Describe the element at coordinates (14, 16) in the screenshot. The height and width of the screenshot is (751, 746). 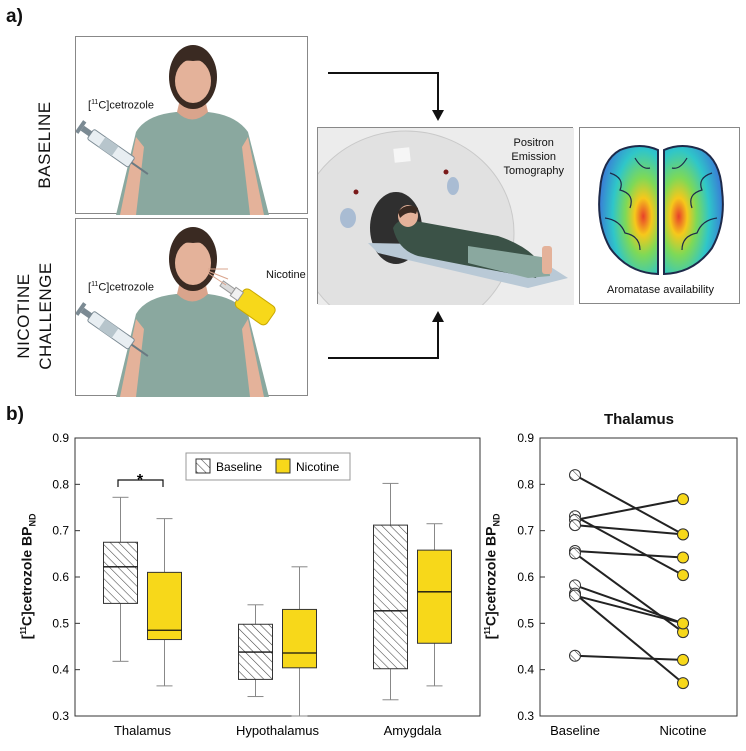
I see `panel-a-label: a)` at that location.